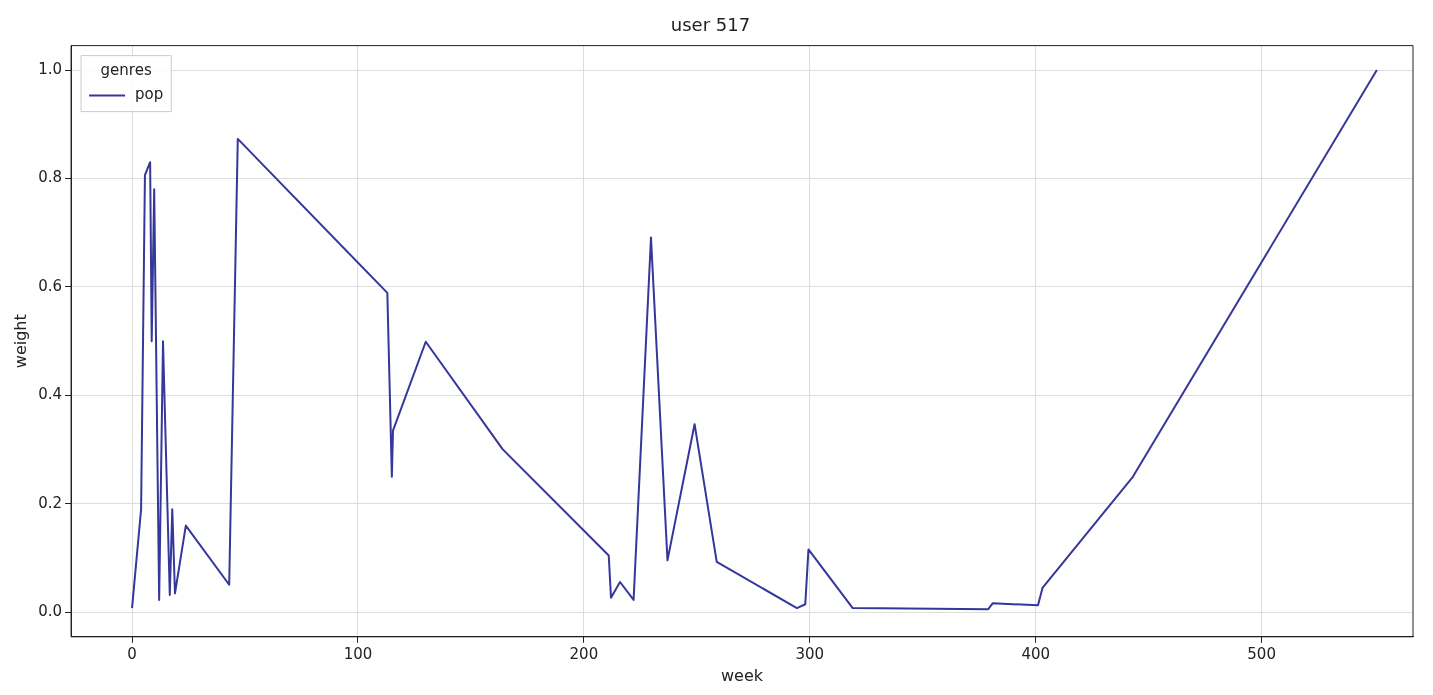 Image resolution: width=1433 pixels, height=695 pixels. What do you see at coordinates (742, 675) in the screenshot?
I see `x-axis-title: week` at bounding box center [742, 675].